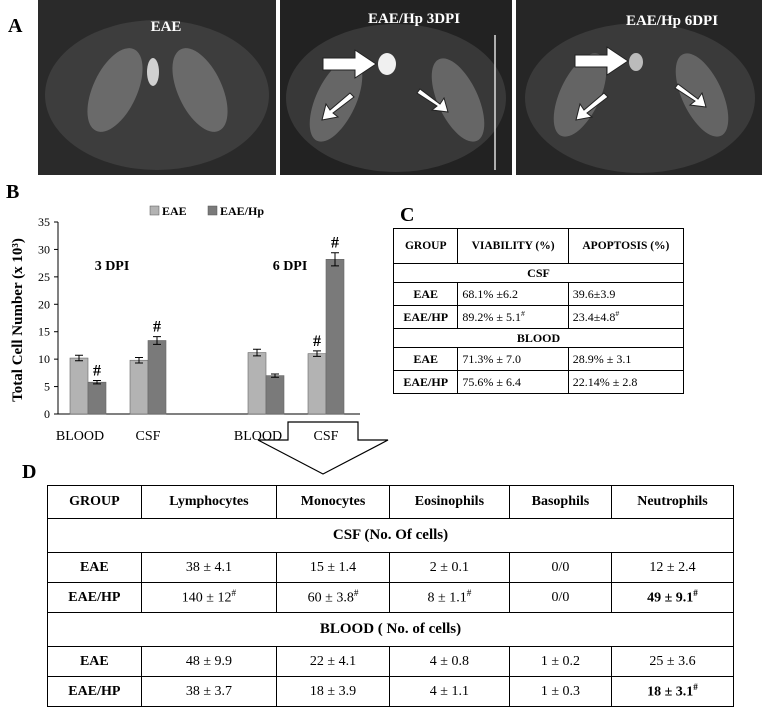 The height and width of the screenshot is (718, 767). What do you see at coordinates (407, 215) in the screenshot?
I see `panel-label: C` at bounding box center [407, 215].